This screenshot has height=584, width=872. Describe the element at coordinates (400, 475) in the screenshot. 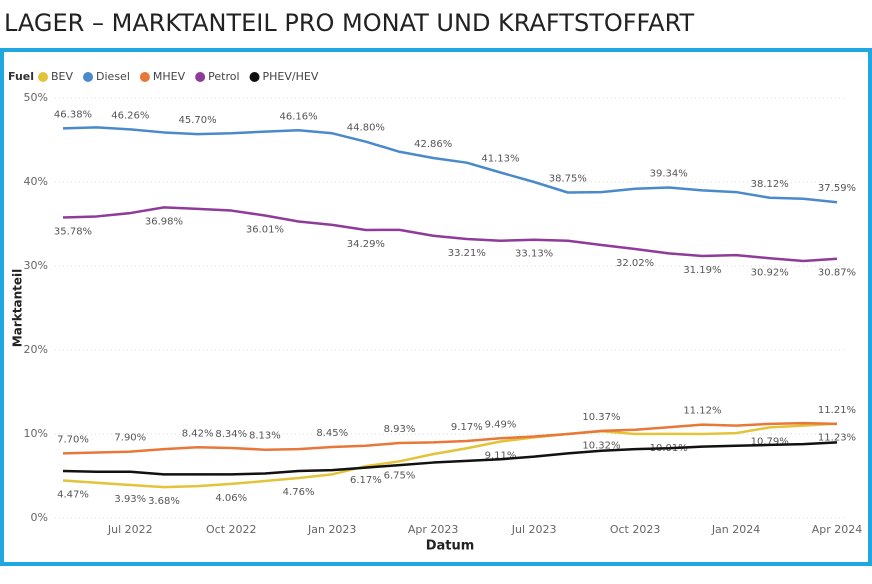

I see `data-label: 6.75%` at that location.